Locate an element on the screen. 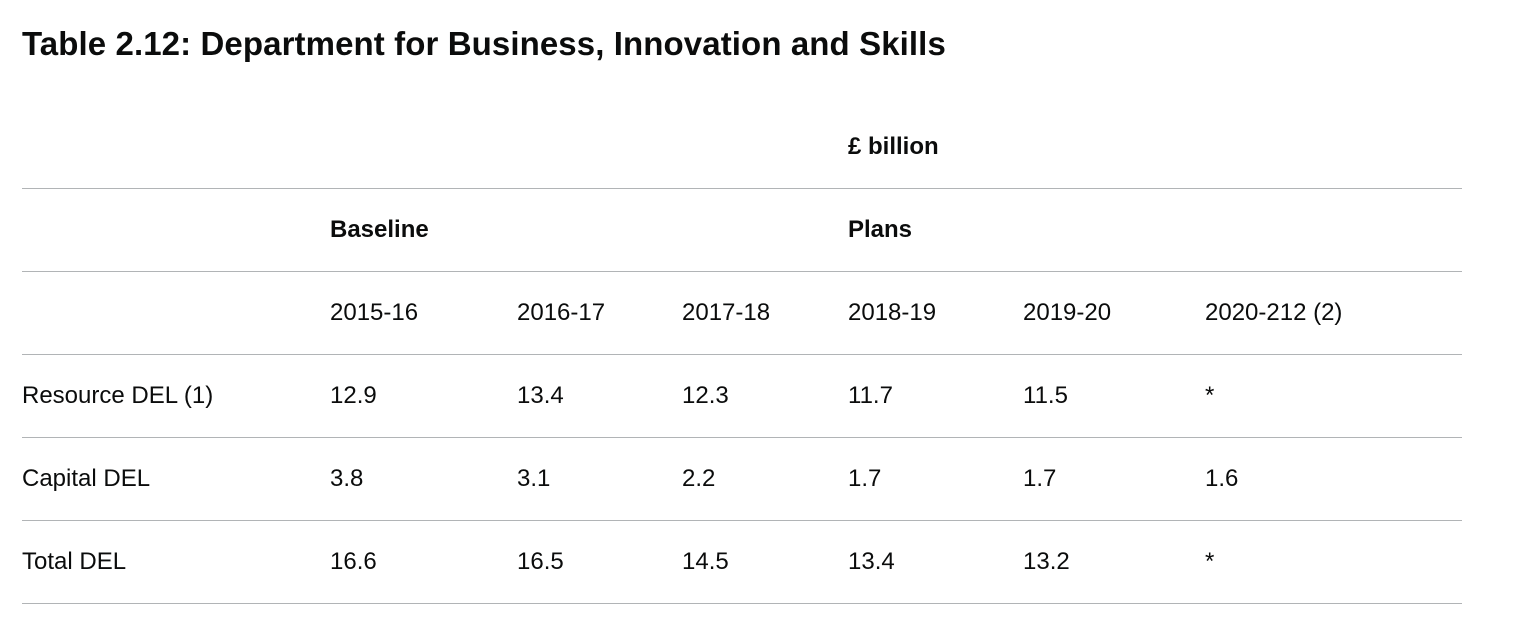  row-label: Total DEL is located at coordinates (74, 561).